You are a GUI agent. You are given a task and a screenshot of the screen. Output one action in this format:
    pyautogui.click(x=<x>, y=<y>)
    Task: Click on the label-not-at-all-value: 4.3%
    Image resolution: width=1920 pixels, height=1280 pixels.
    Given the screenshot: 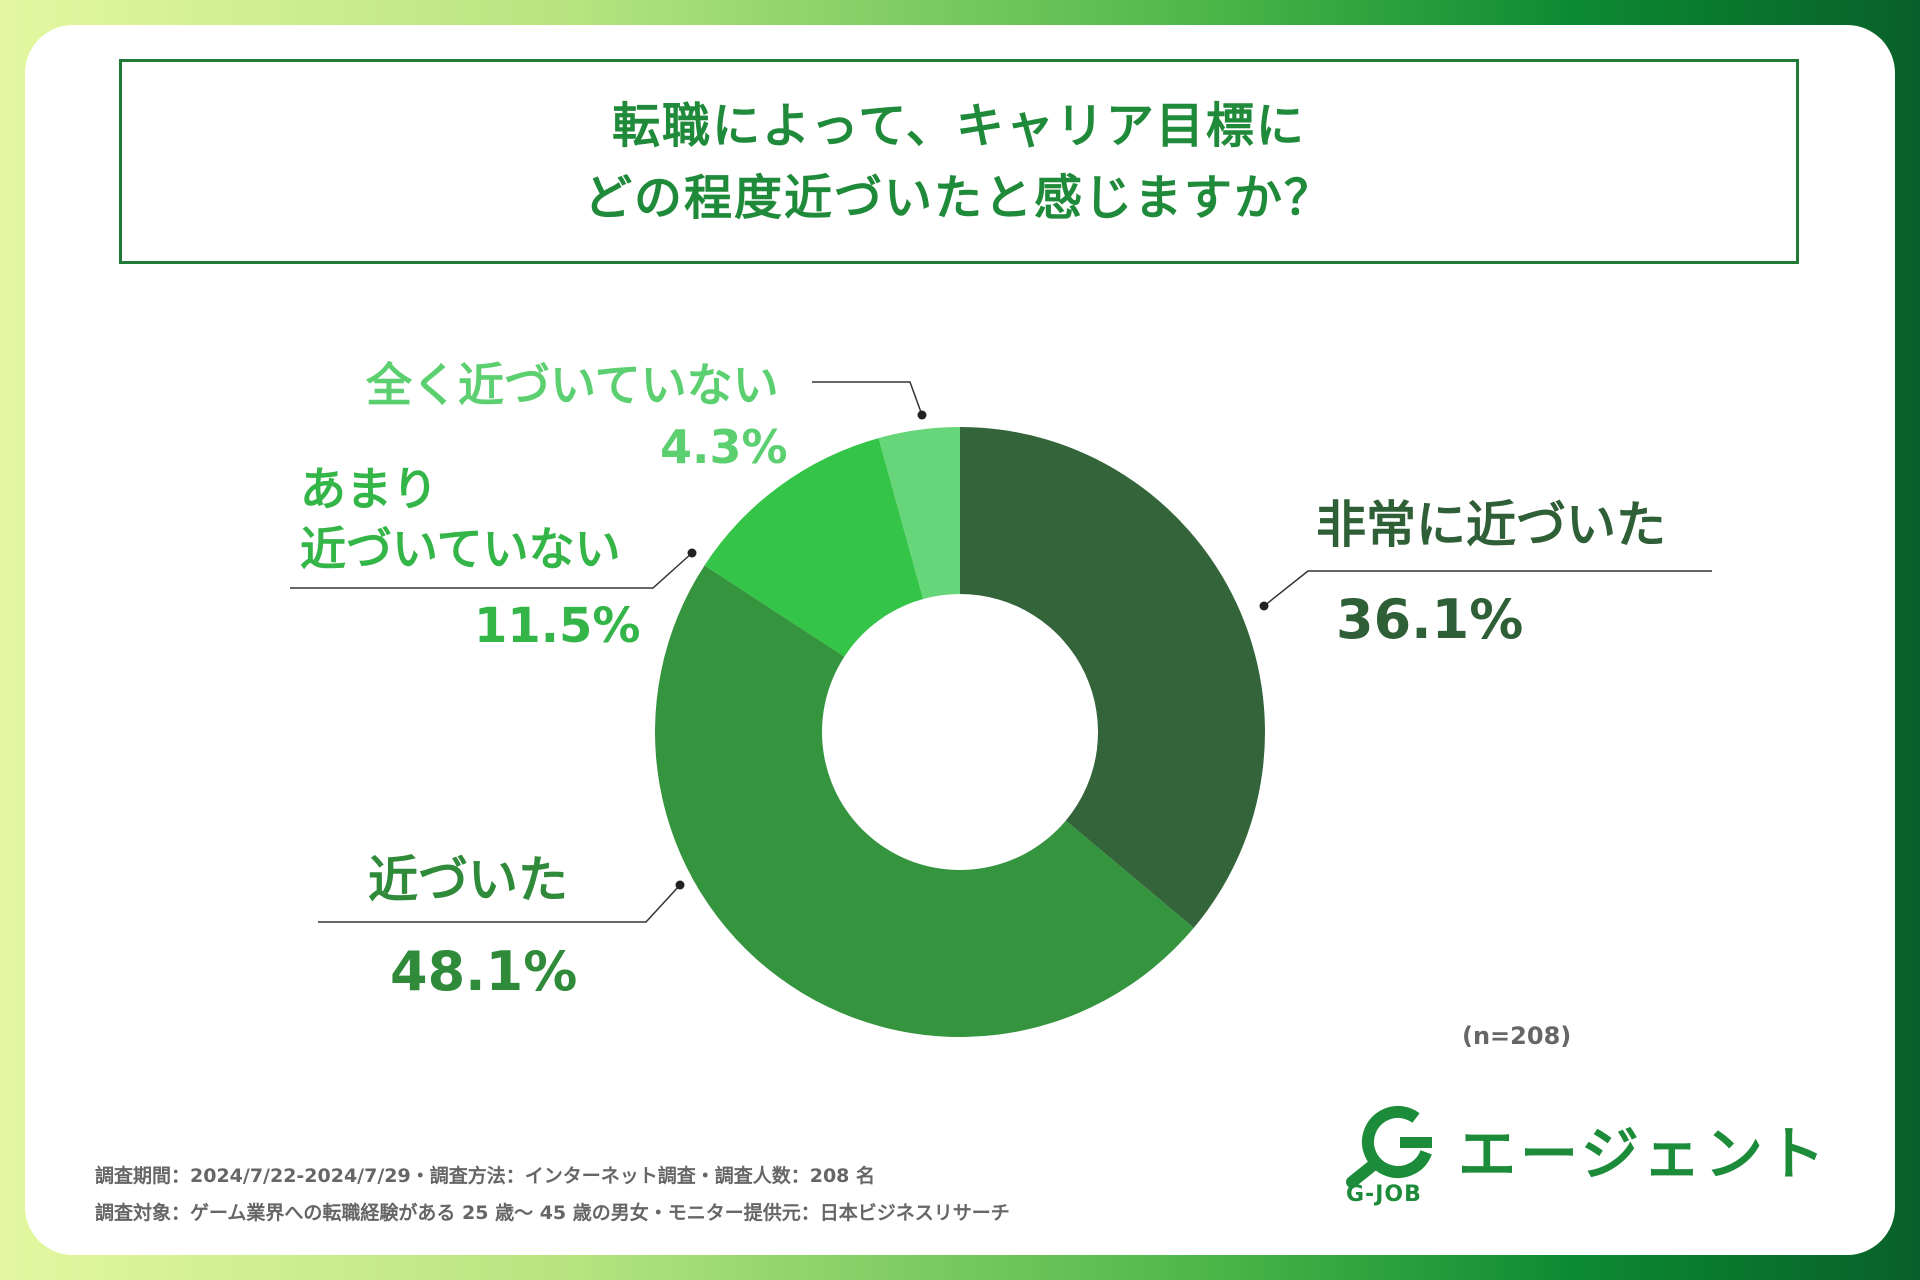 What is the action you would take?
    pyautogui.click(x=724, y=447)
    